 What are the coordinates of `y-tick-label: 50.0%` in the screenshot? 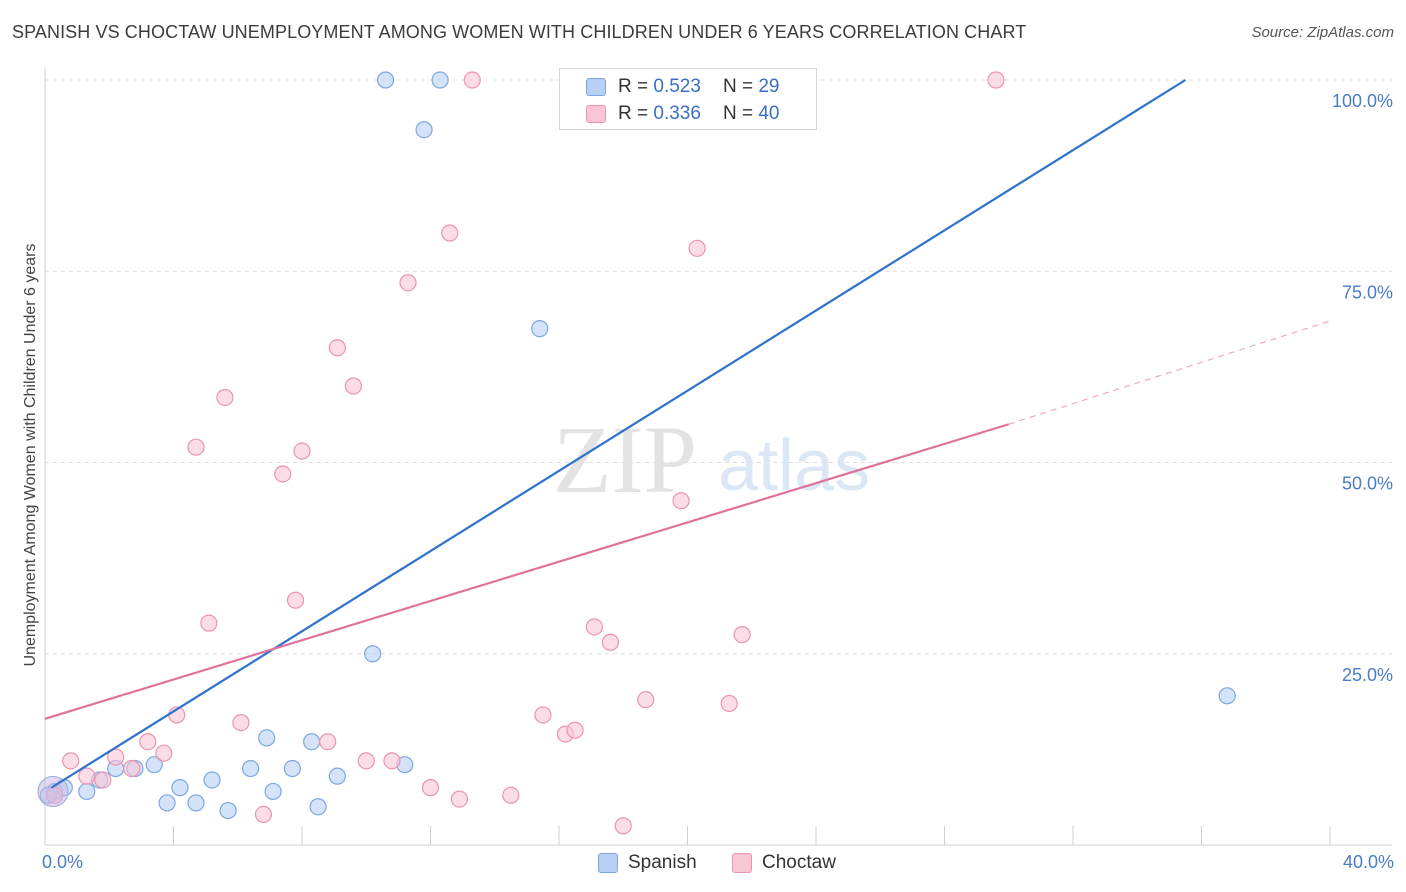 It's located at (1367, 484).